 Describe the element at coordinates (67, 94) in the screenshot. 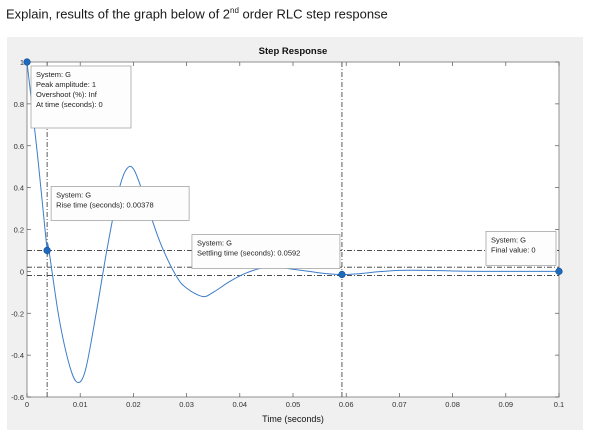

I see `datatip-line: Overshoot (%): Inf` at that location.